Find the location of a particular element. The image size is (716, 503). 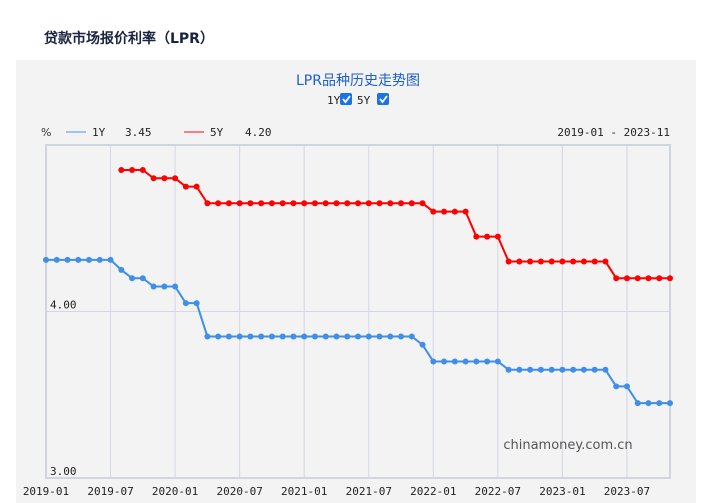

y-tick-label: 4.00 is located at coordinates (63, 305).